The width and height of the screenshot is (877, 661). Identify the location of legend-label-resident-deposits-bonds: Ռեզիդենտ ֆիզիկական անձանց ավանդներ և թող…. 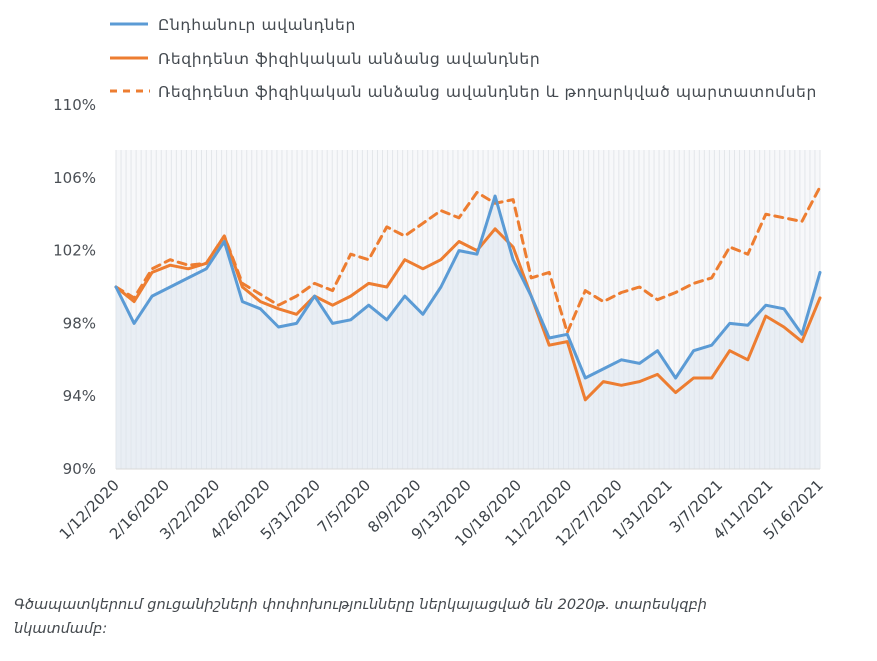
(487, 92).